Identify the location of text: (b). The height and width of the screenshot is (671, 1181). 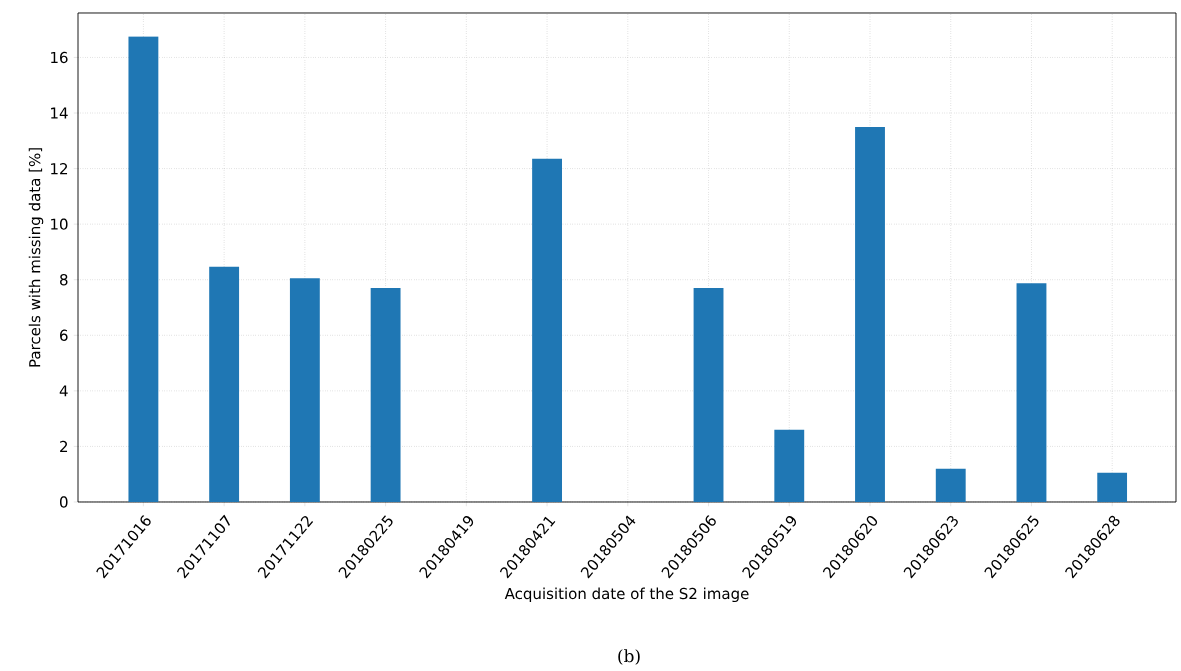
(629, 657).